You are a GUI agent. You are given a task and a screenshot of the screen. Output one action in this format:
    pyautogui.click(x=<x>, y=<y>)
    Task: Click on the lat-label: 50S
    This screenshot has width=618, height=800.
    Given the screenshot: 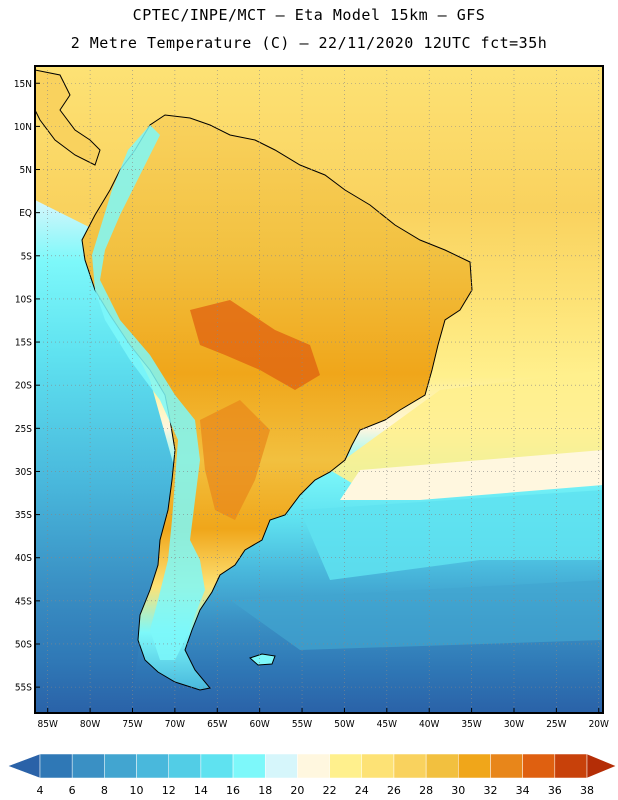 What is the action you would take?
    pyautogui.click(x=23, y=644)
    